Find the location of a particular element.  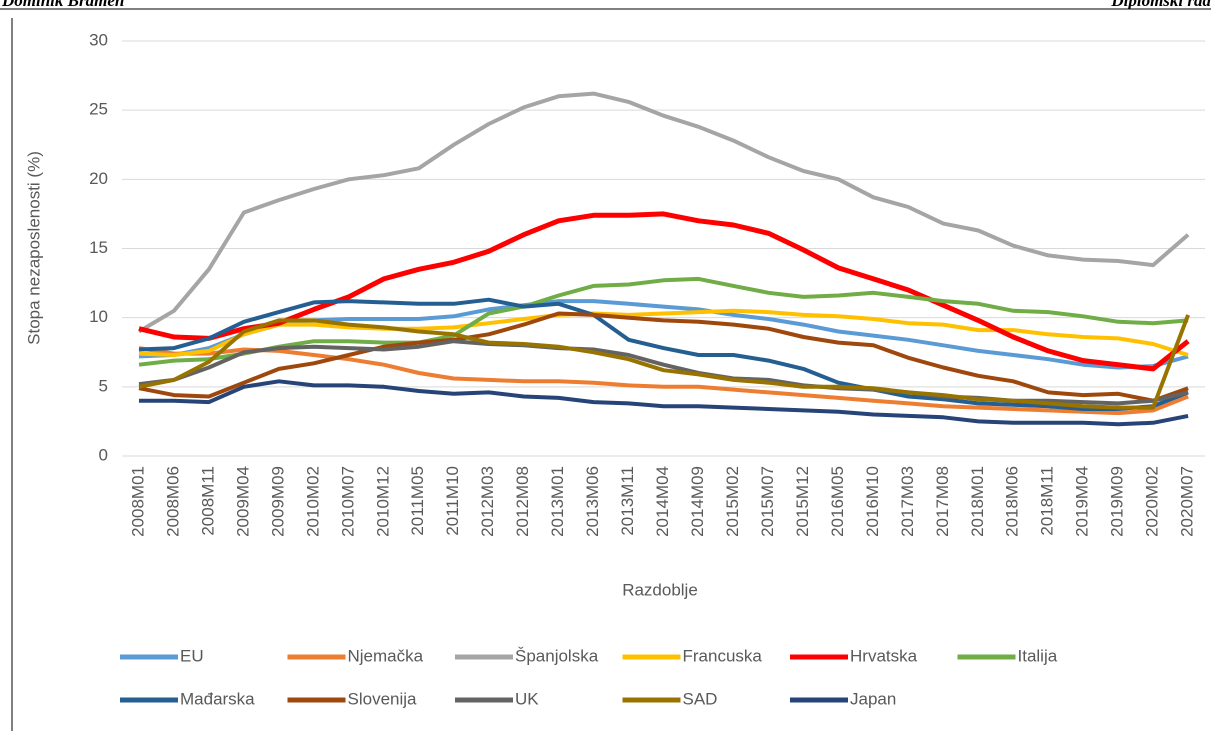

x-tick-label: 2020M02 is located at coordinates (1152, 501).